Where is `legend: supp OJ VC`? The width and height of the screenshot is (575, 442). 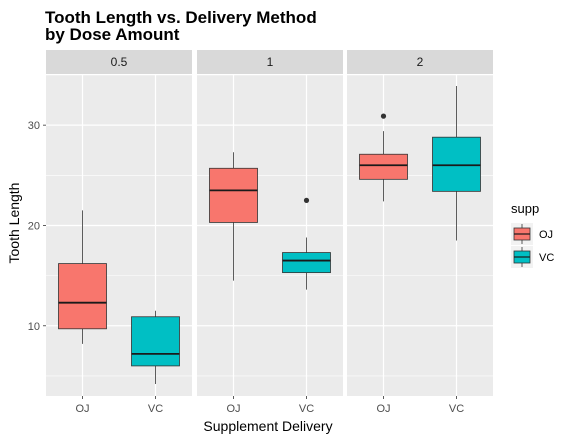
legend: supp OJ VC is located at coordinates (532, 234).